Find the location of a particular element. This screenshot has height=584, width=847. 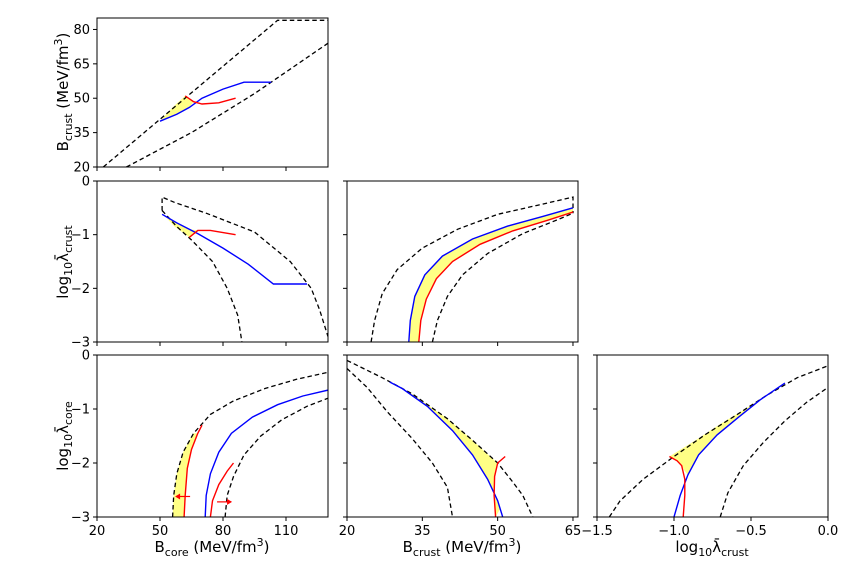

panel-Bcore_vs_Bcrust: 20 35 50 65 80 is located at coordinates (201, 96).